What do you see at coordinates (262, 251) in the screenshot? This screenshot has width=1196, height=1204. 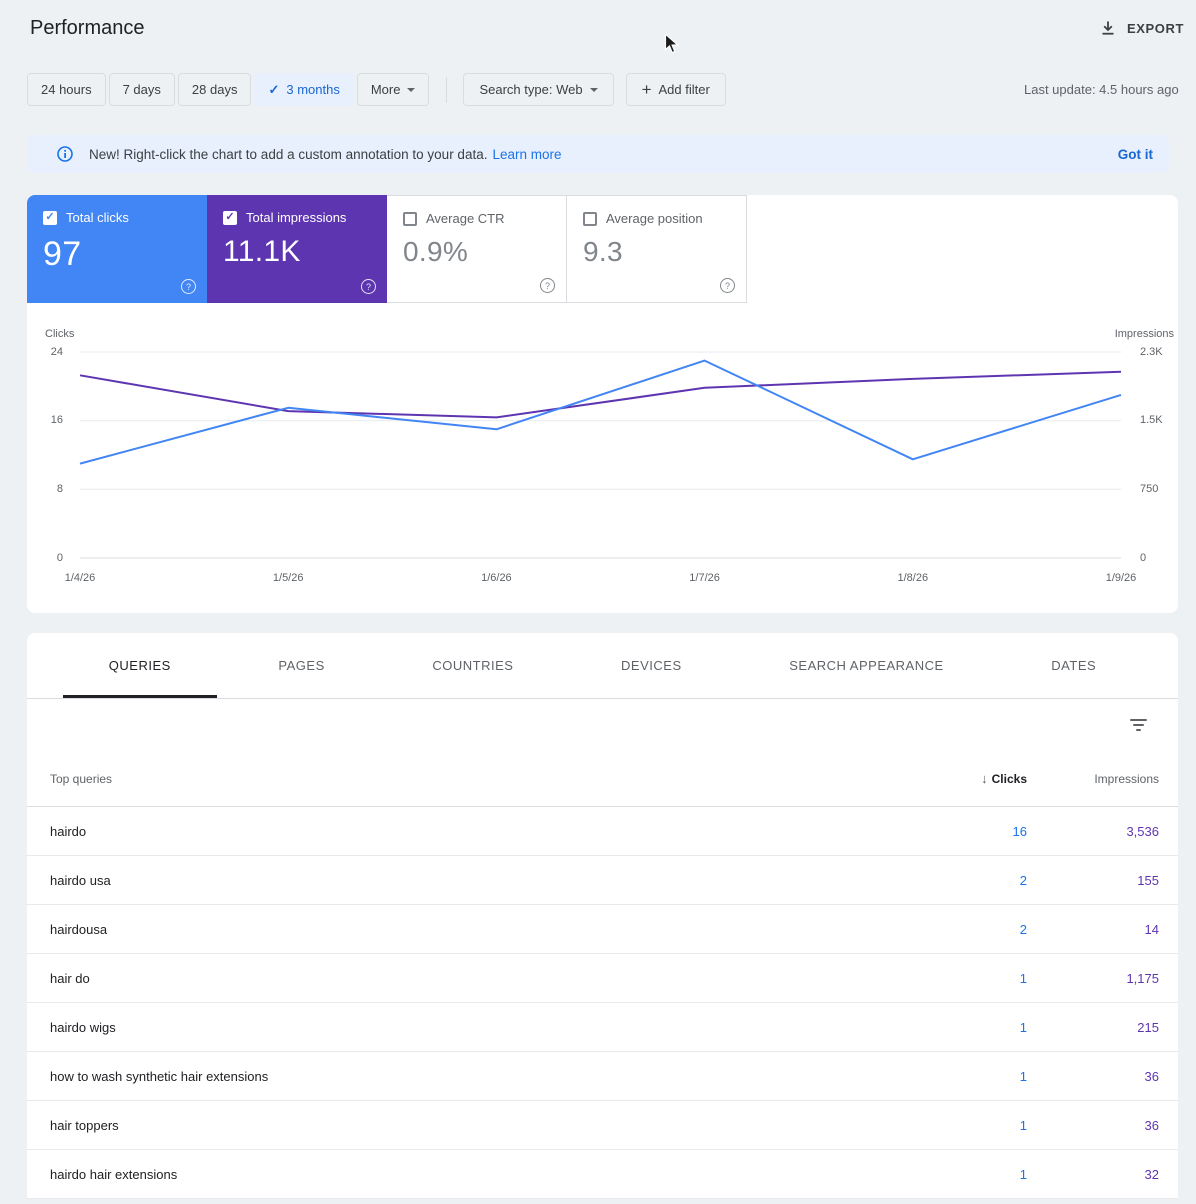 I see `metric-value: 11.1K` at bounding box center [262, 251].